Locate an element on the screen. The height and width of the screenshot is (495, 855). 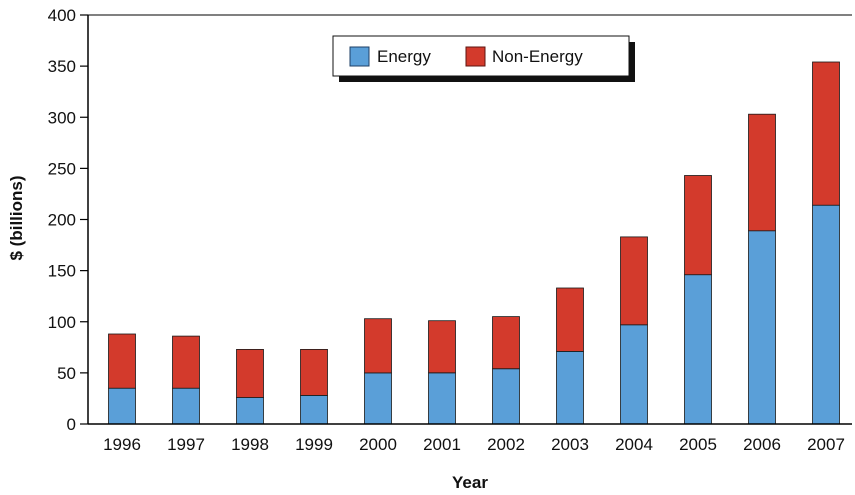
bar-non-energy-1999 is located at coordinates (314, 372).